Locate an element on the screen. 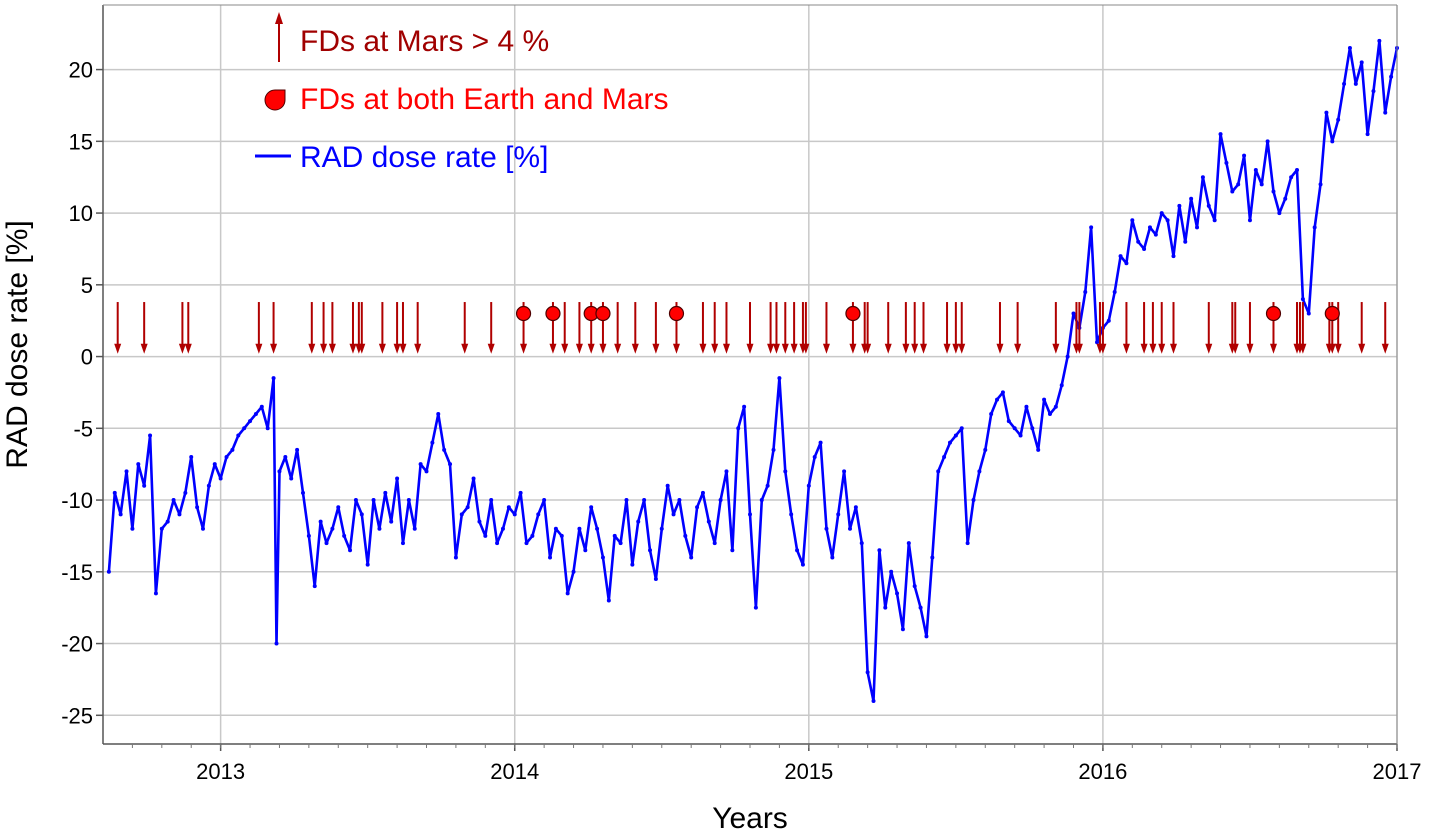  y-tick-label: -15 is located at coordinates (77, 572).